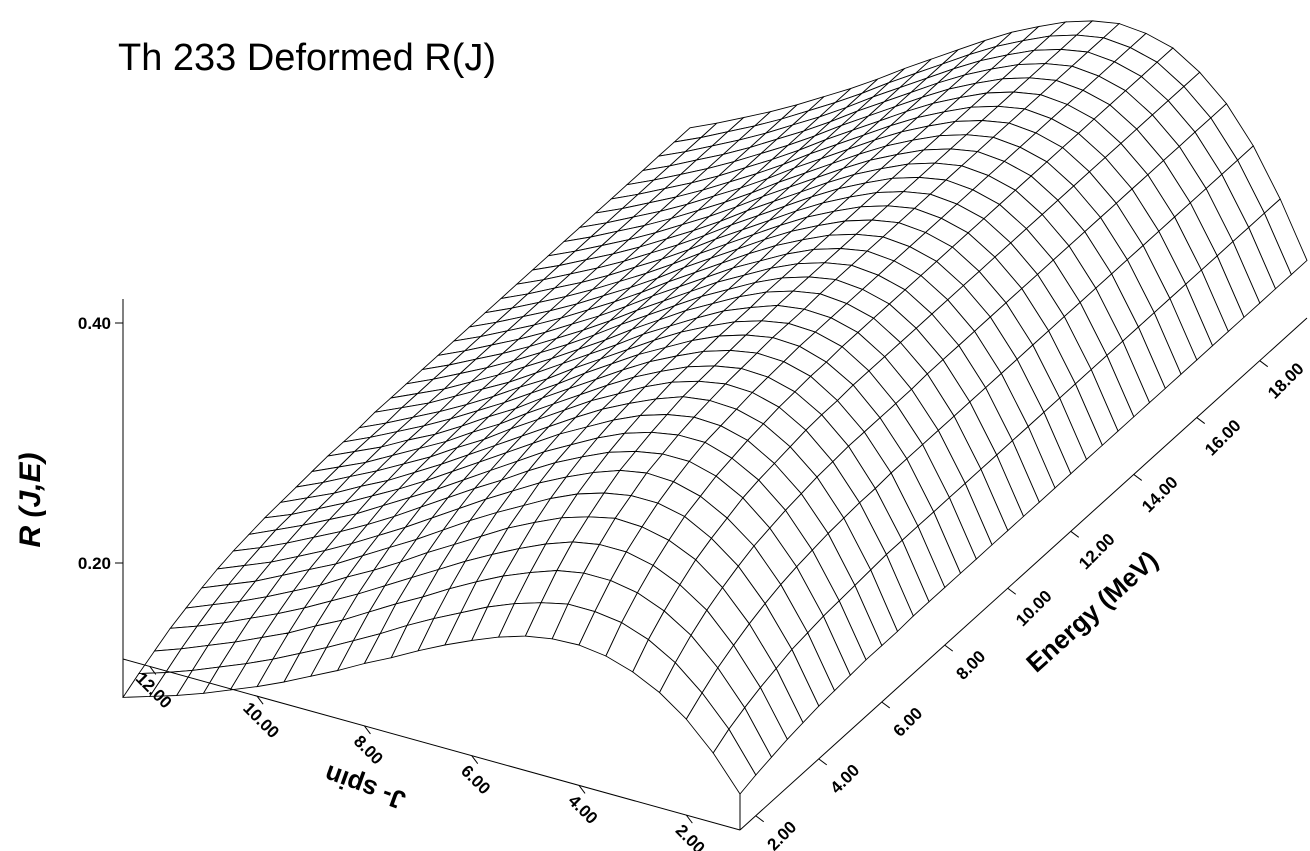  Describe the element at coordinates (364, 787) in the screenshot. I see `x-axis-label: J- spin` at that location.